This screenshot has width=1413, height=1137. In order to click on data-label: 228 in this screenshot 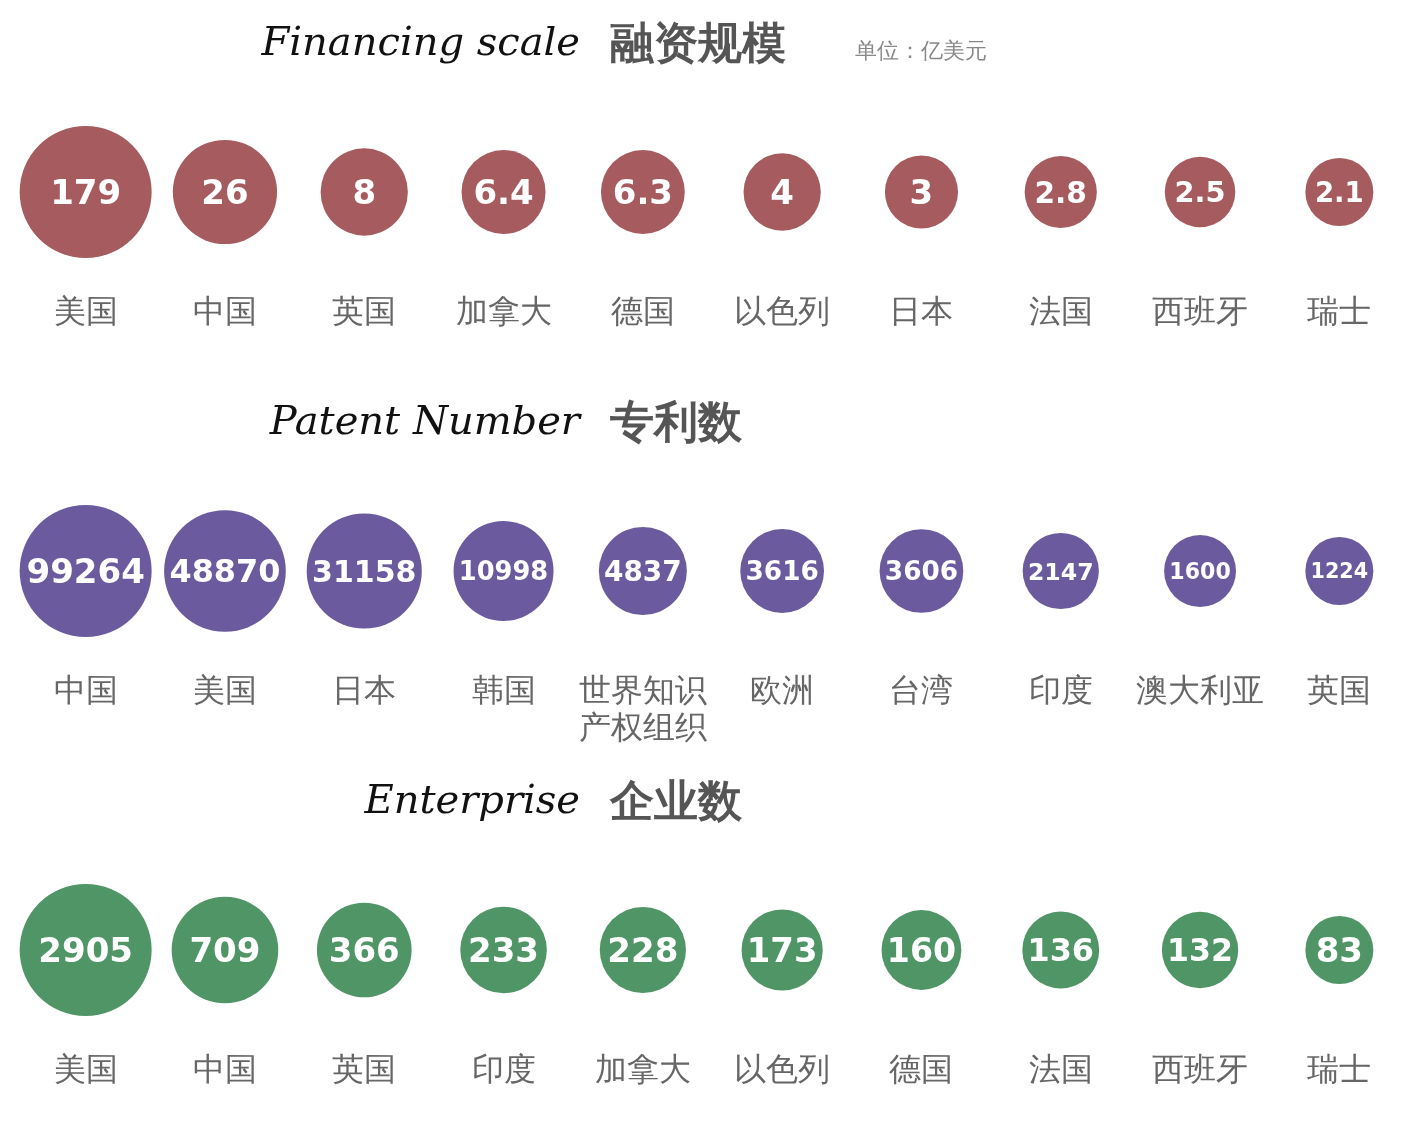, I will do `click(643, 950)`.